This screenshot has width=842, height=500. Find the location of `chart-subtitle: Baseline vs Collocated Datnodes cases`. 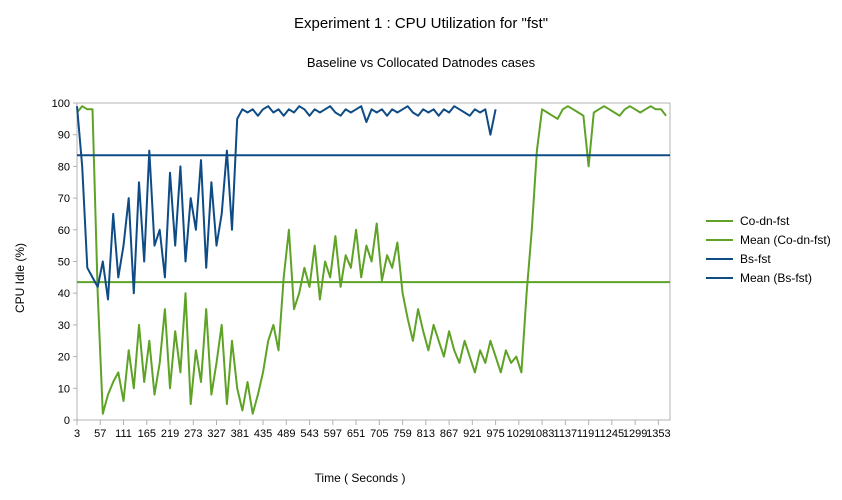

chart-subtitle: Baseline vs Collocated Datnodes cases is located at coordinates (421, 62).